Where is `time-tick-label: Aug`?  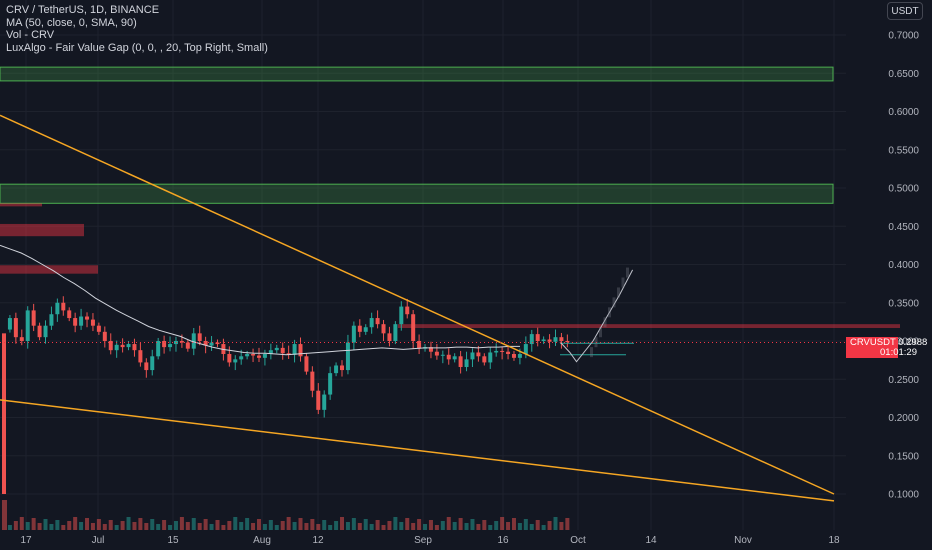 time-tick-label: Aug is located at coordinates (262, 540).